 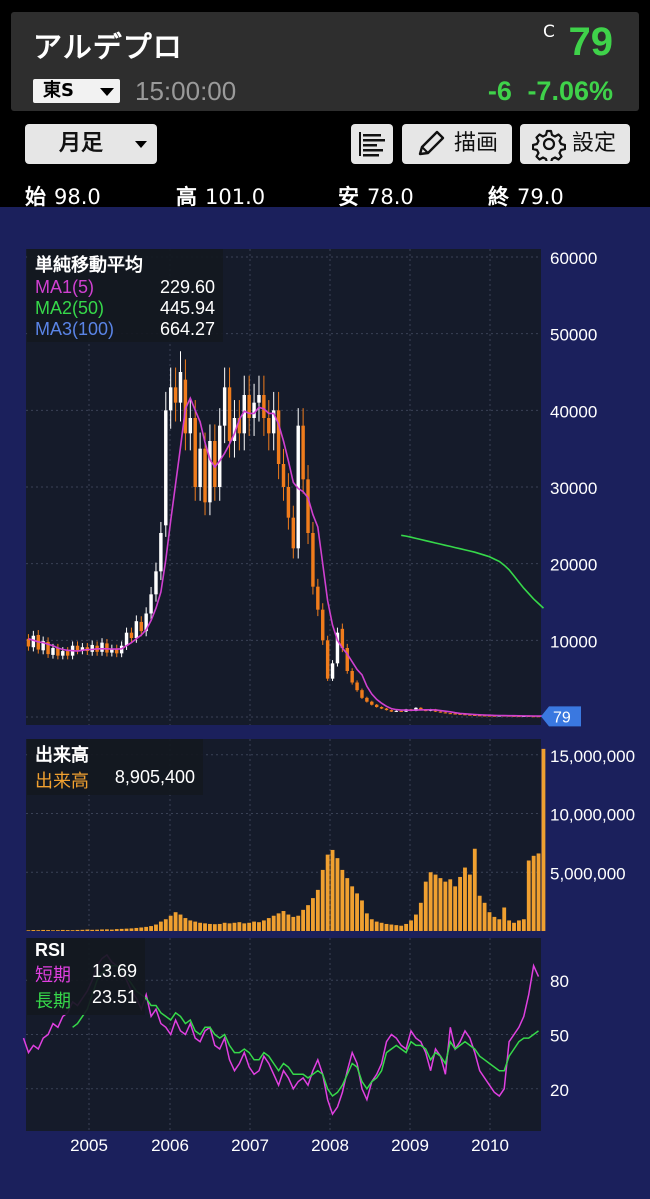 I want to click on open-value: 始 98.0, so click(x=63, y=197).